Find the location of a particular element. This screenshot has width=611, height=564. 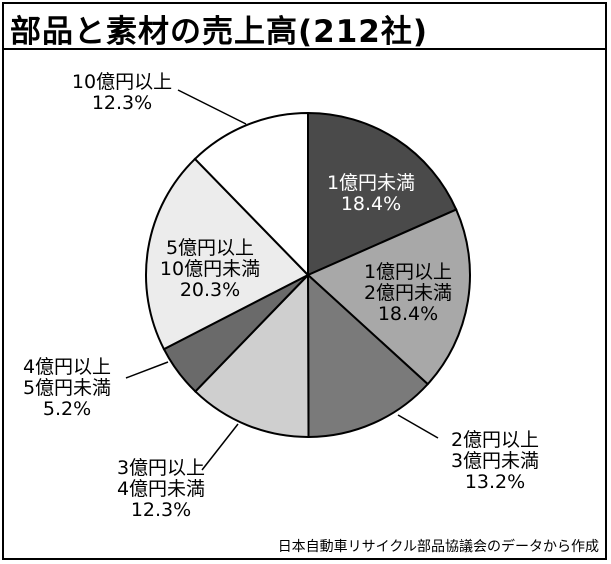

slice-label-6-pct: 12.3% is located at coordinates (122, 103).